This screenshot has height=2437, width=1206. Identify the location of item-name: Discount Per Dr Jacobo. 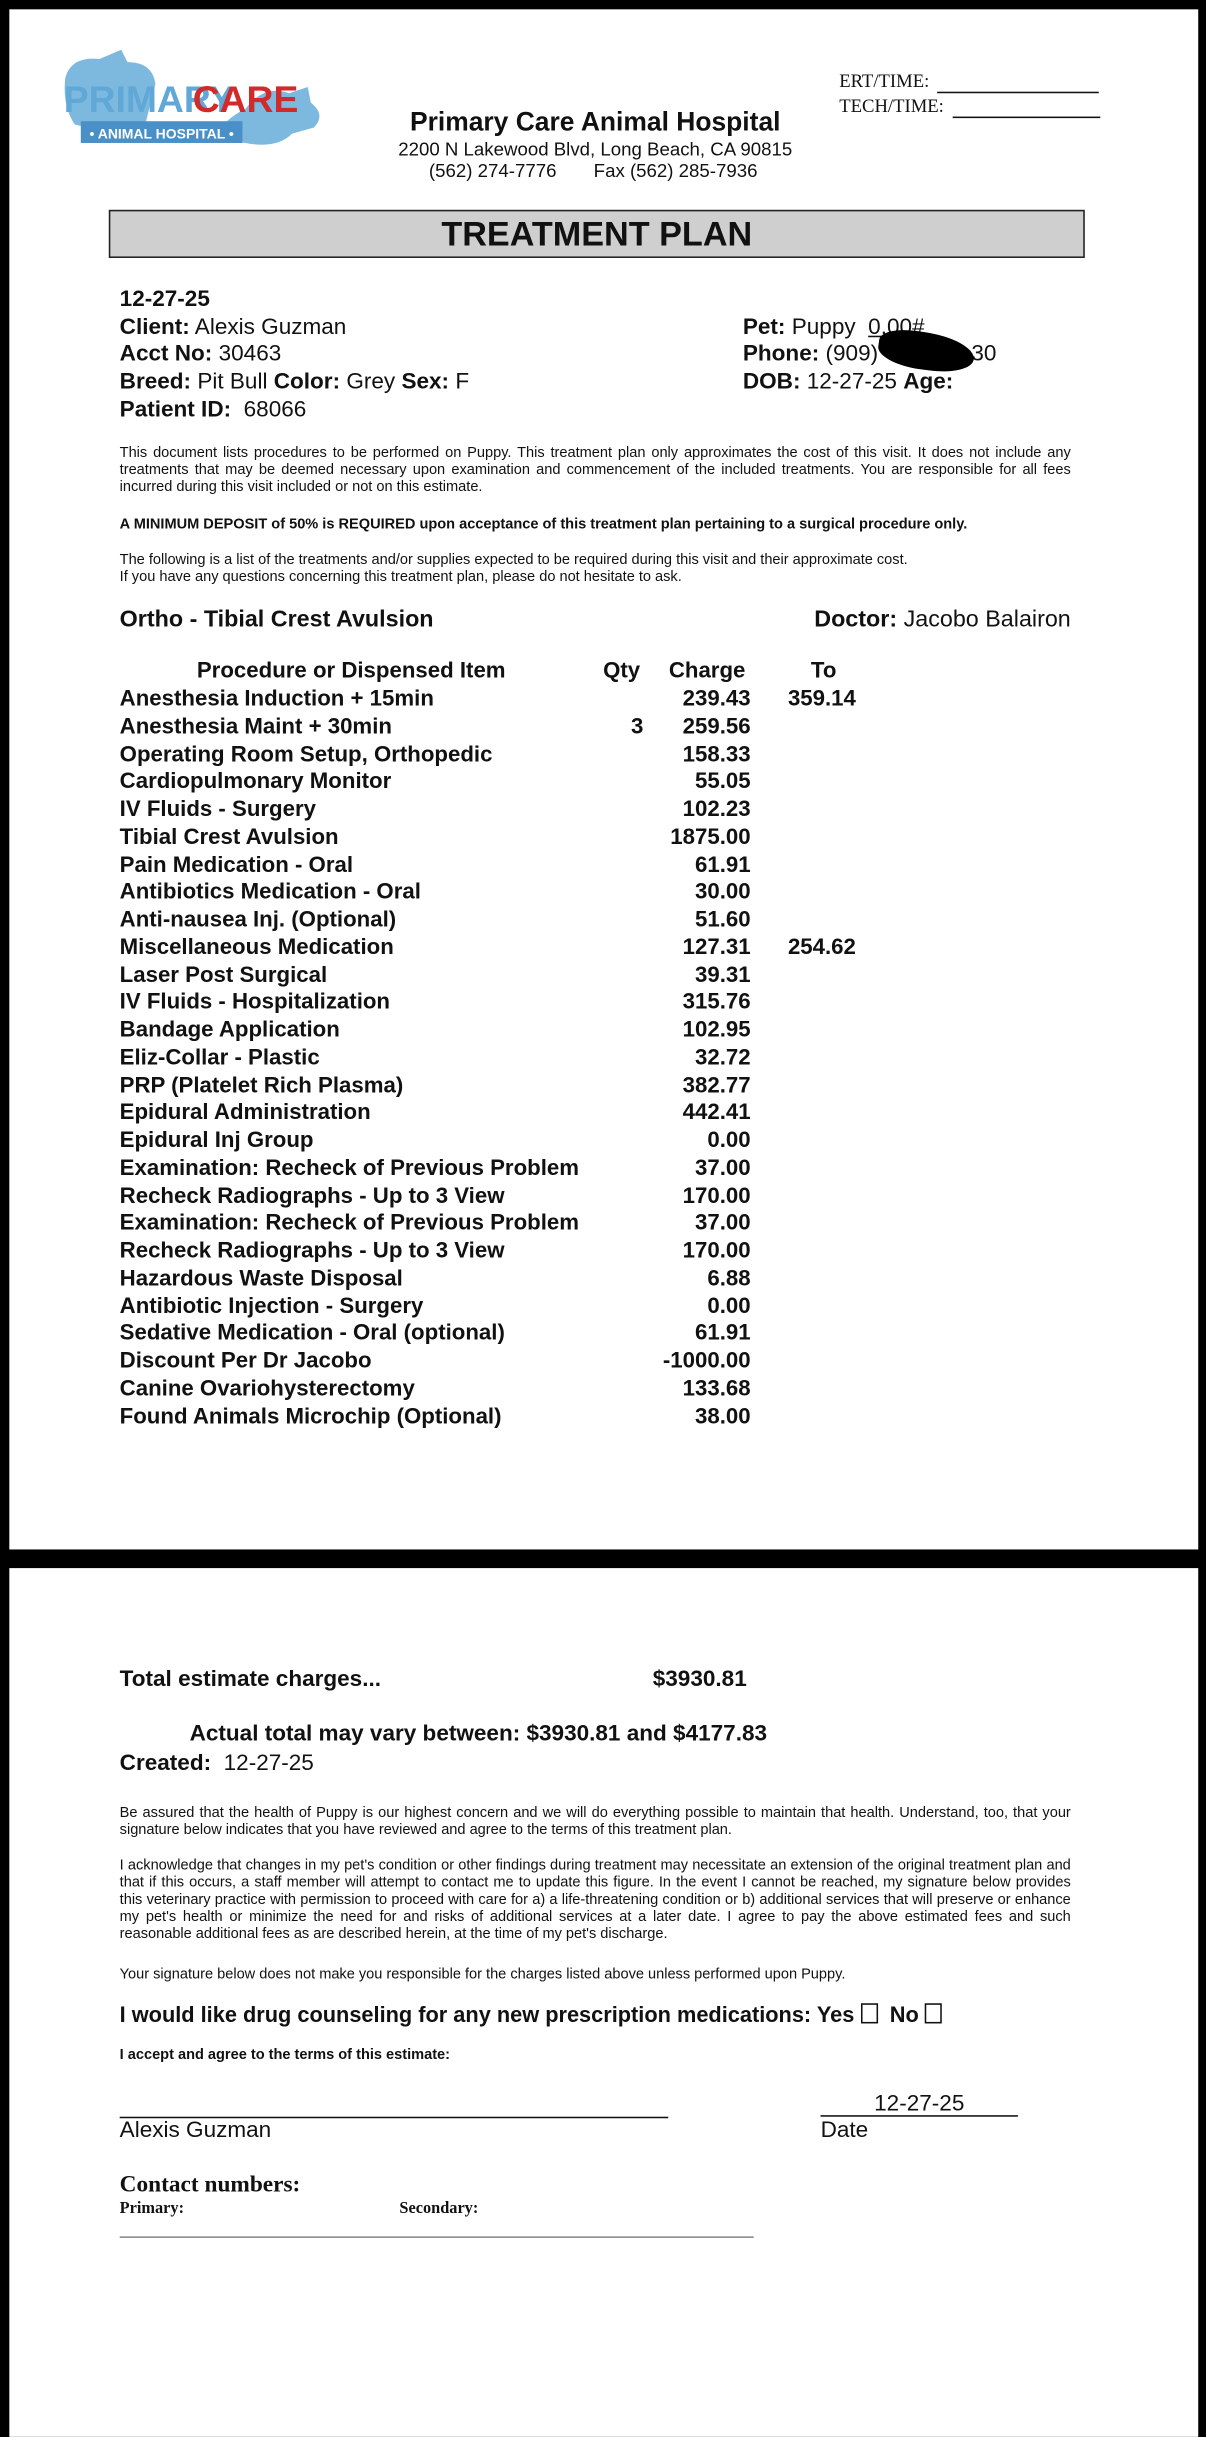
(245, 1361).